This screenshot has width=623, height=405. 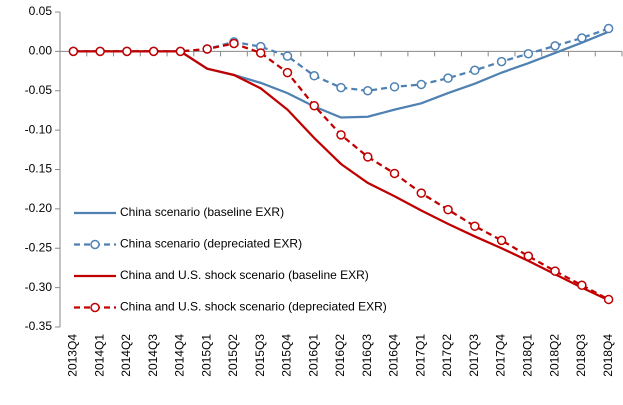 What do you see at coordinates (41, 51) in the screenshot?
I see `y-tick-label: 0.00` at bounding box center [41, 51].